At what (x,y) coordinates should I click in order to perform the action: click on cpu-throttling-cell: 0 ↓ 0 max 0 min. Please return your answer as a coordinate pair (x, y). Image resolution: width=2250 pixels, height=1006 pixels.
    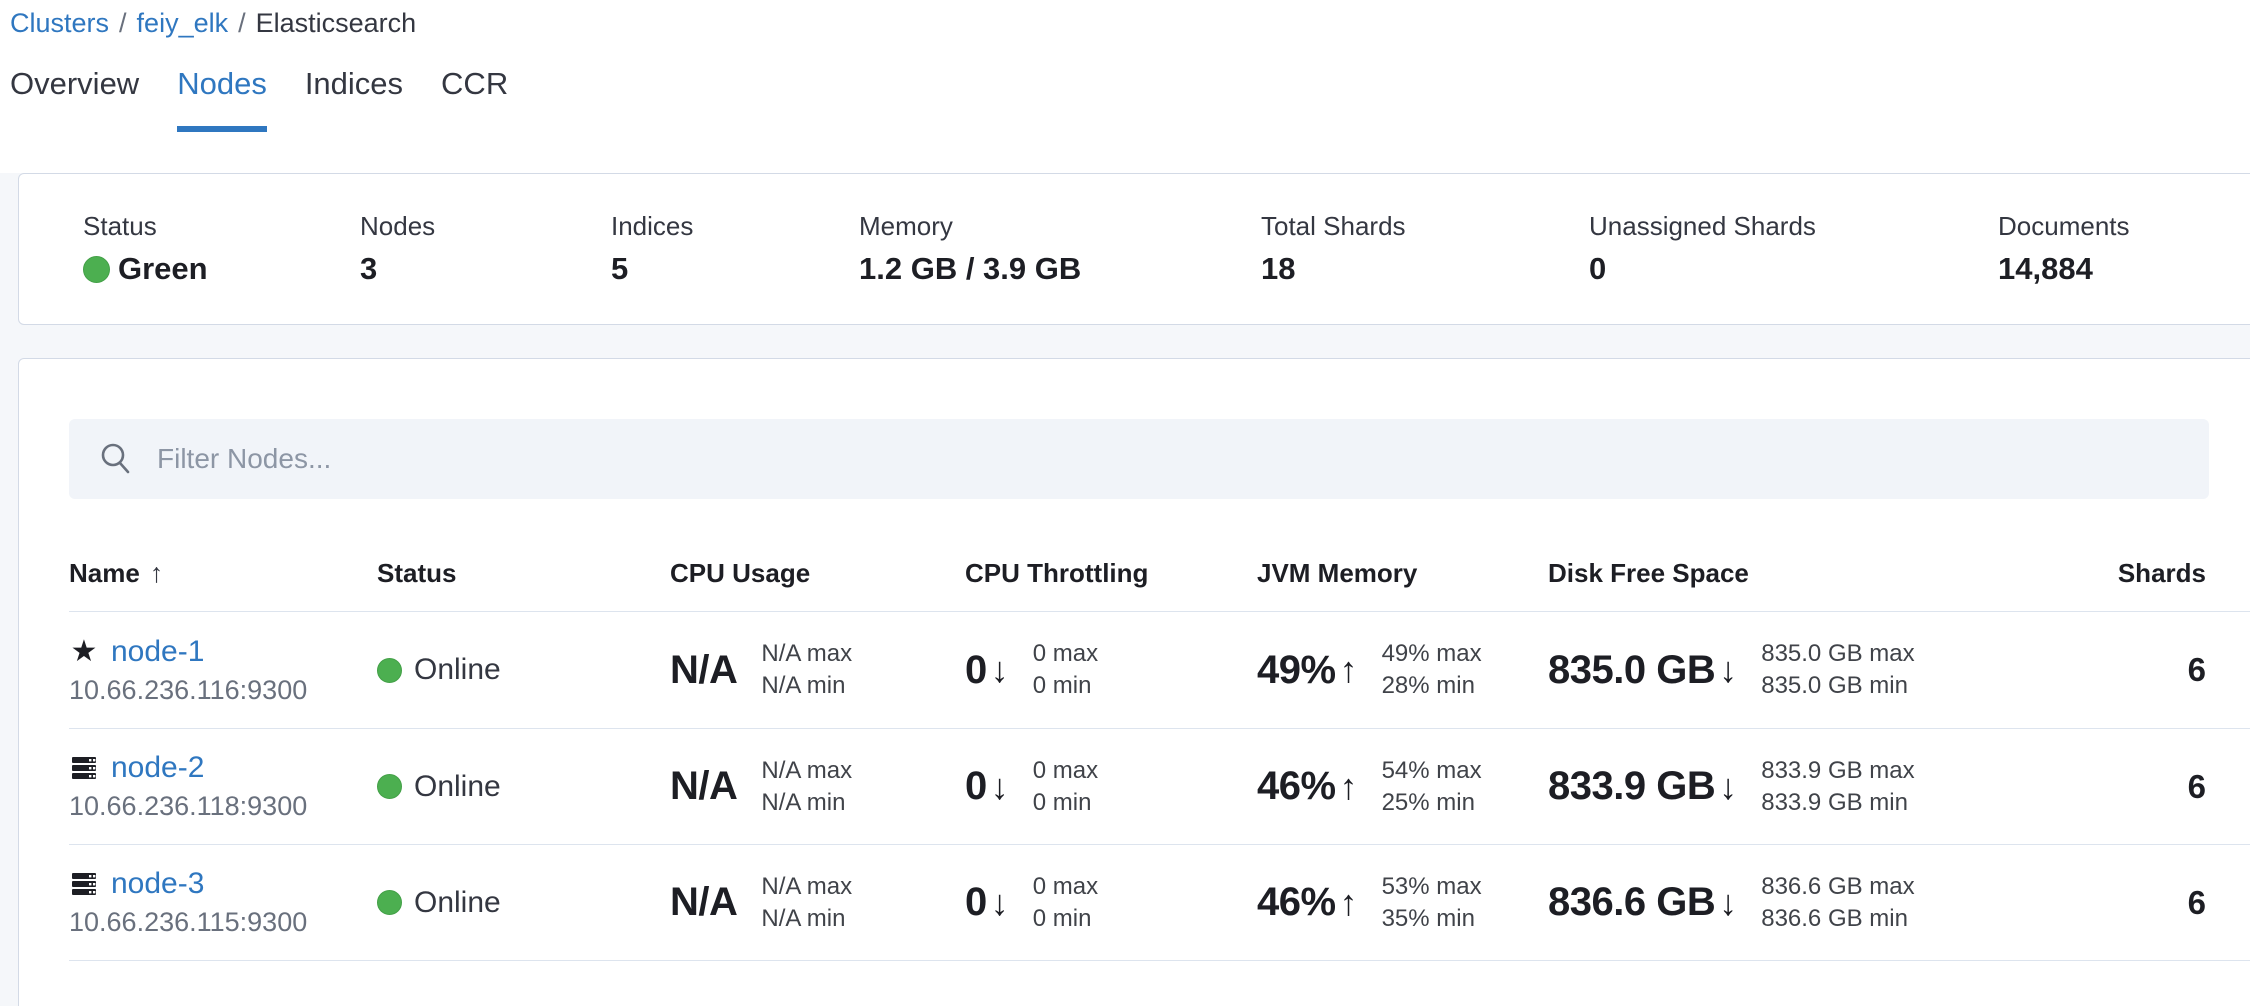
    Looking at the image, I should click on (1111, 787).